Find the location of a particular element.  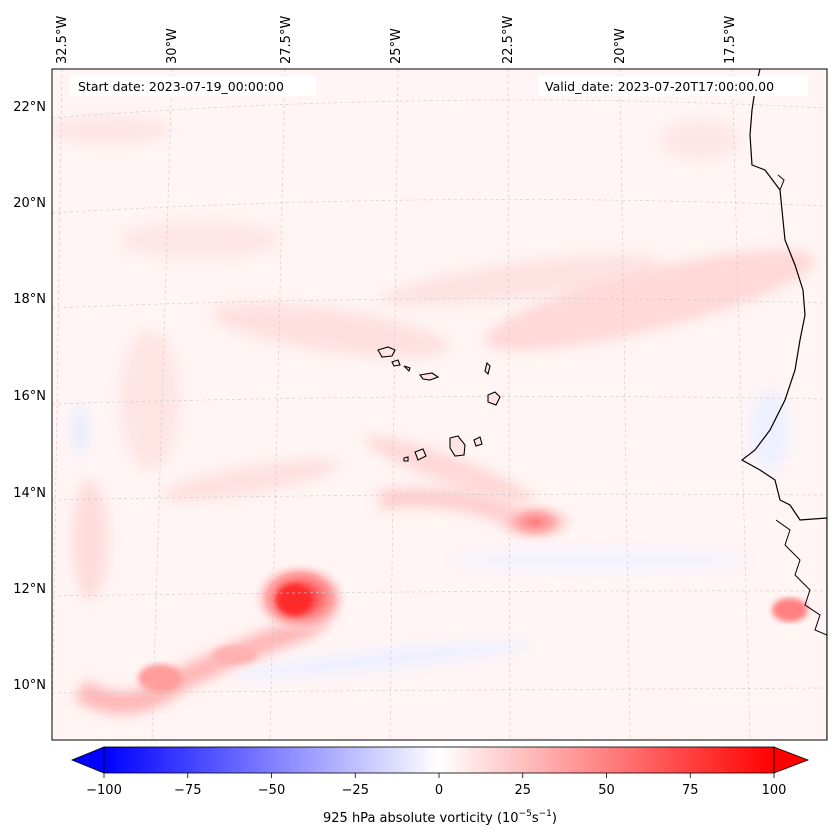

lat-label: 10°N is located at coordinates (29, 685).